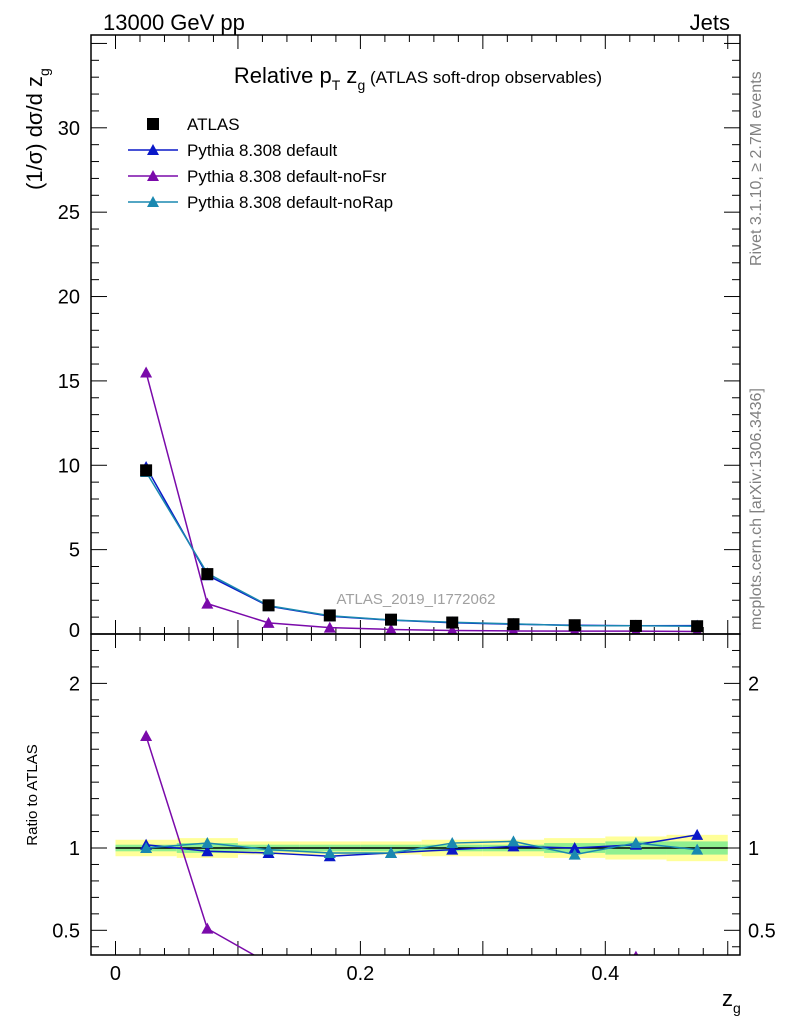 Image resolution: width=786 pixels, height=1024 pixels. What do you see at coordinates (74, 684) in the screenshot?
I see `ratio-y-tick-label: 2` at bounding box center [74, 684].